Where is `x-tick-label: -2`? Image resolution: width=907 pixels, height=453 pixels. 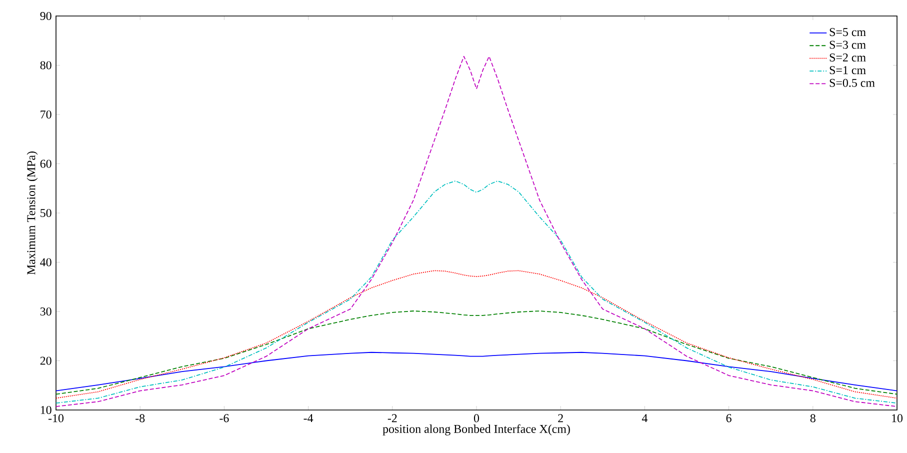
x-tick-label: -2 is located at coordinates (392, 418).